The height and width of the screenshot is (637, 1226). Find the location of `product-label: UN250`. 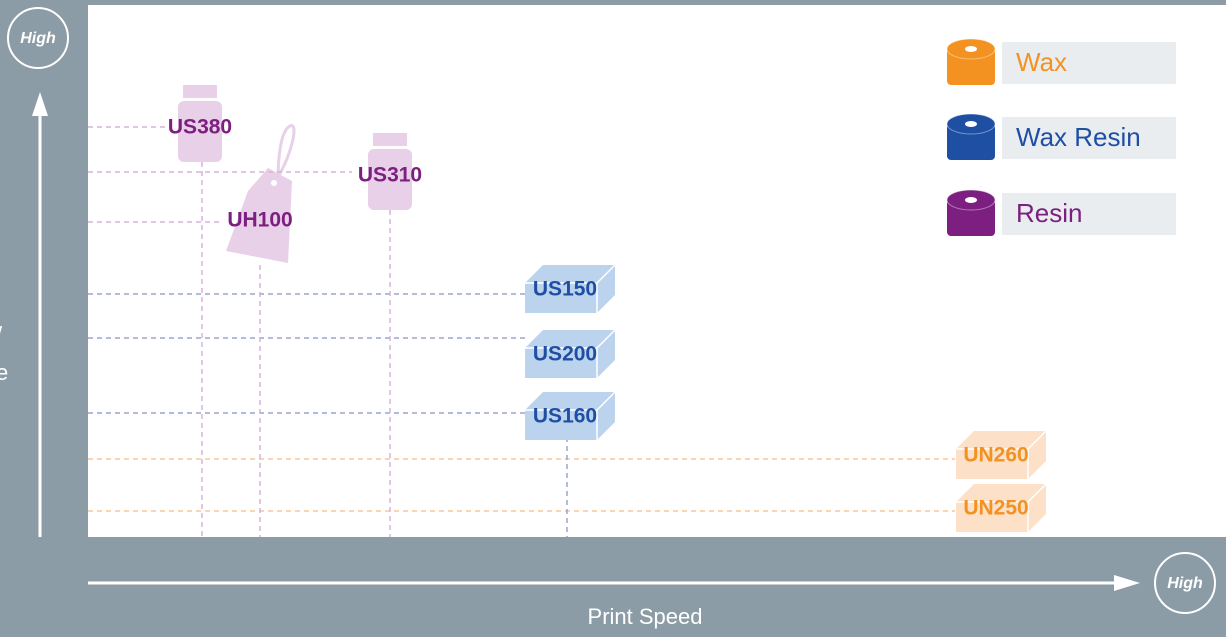

product-label: UN250 is located at coordinates (995, 508).